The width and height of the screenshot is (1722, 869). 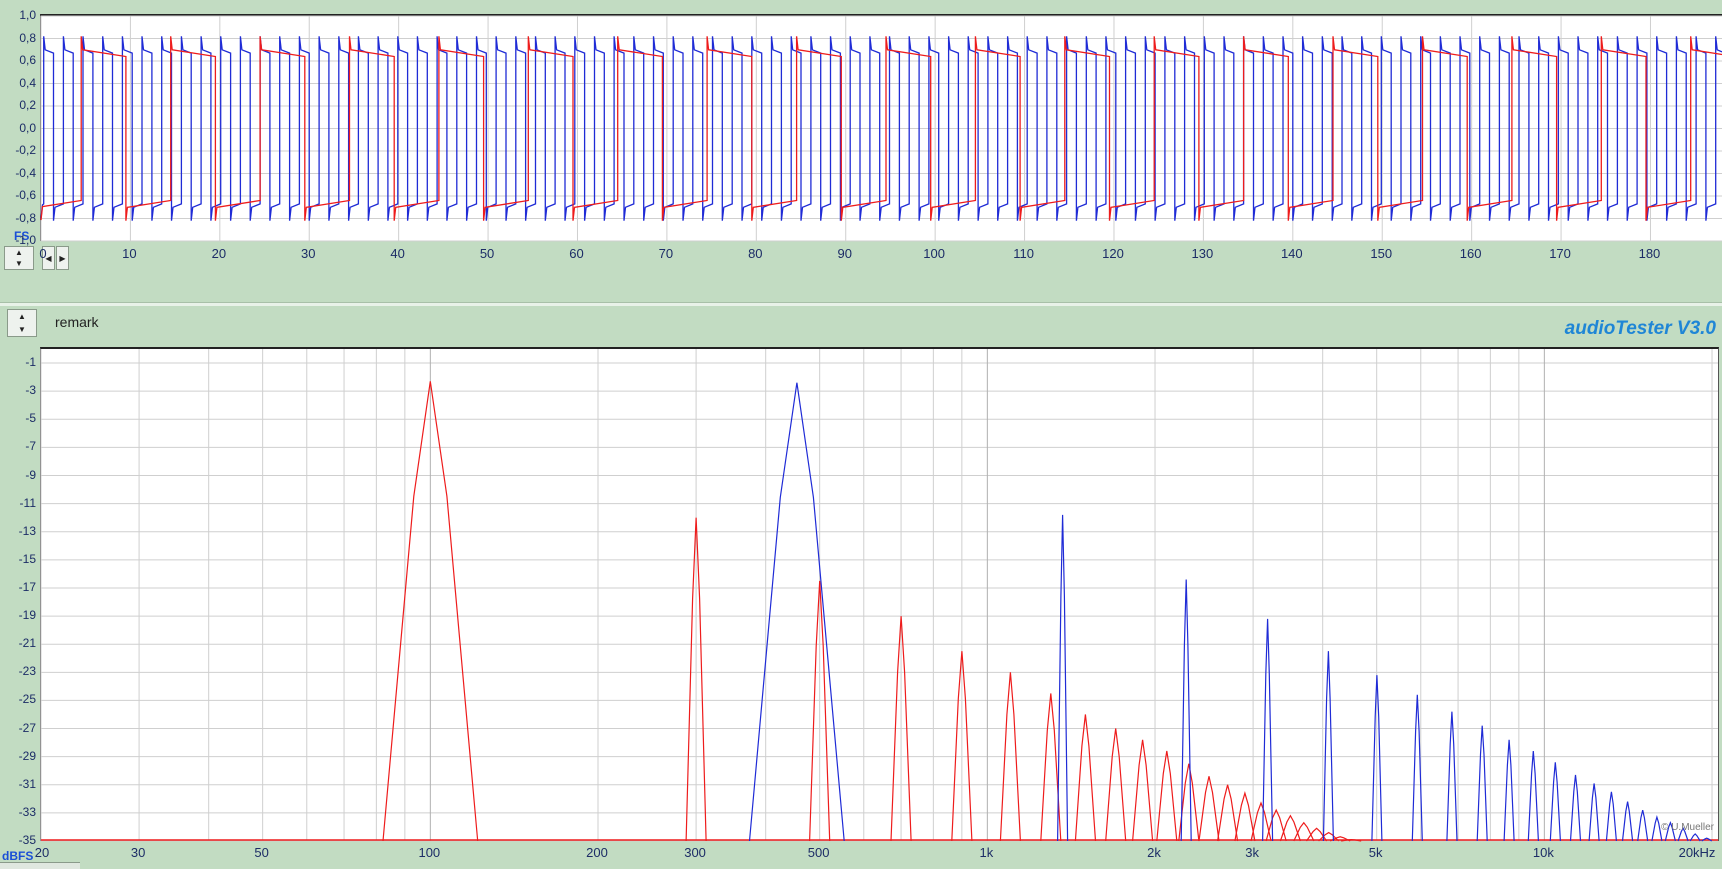 I want to click on spectrum-y-tick-label: -27, so click(x=27, y=727).